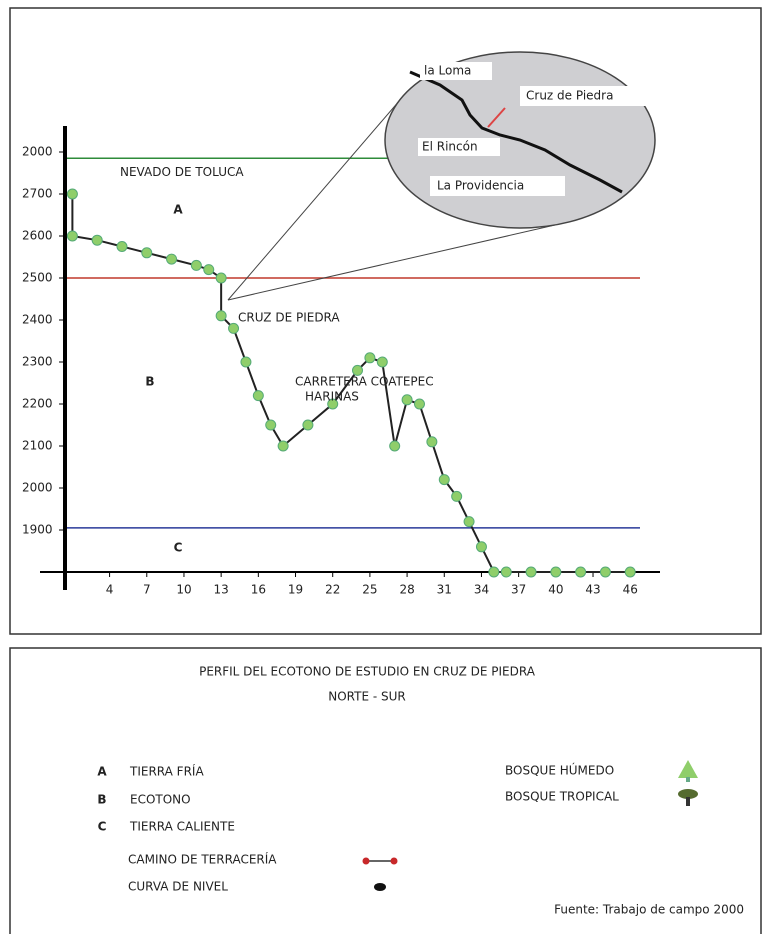 This screenshot has height=938, width=764. Describe the element at coordinates (37, 404) in the screenshot. I see `y-tick-label: 2200` at that location.